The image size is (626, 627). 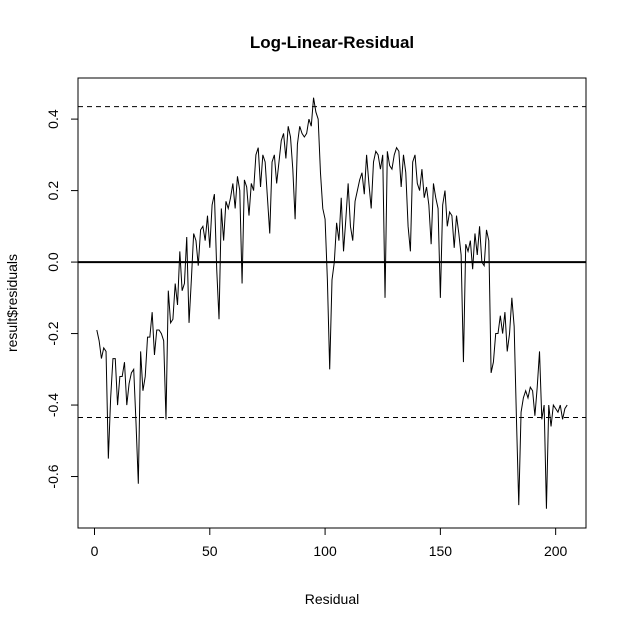 I want to click on x-axis-label: Residual, so click(x=332, y=599).